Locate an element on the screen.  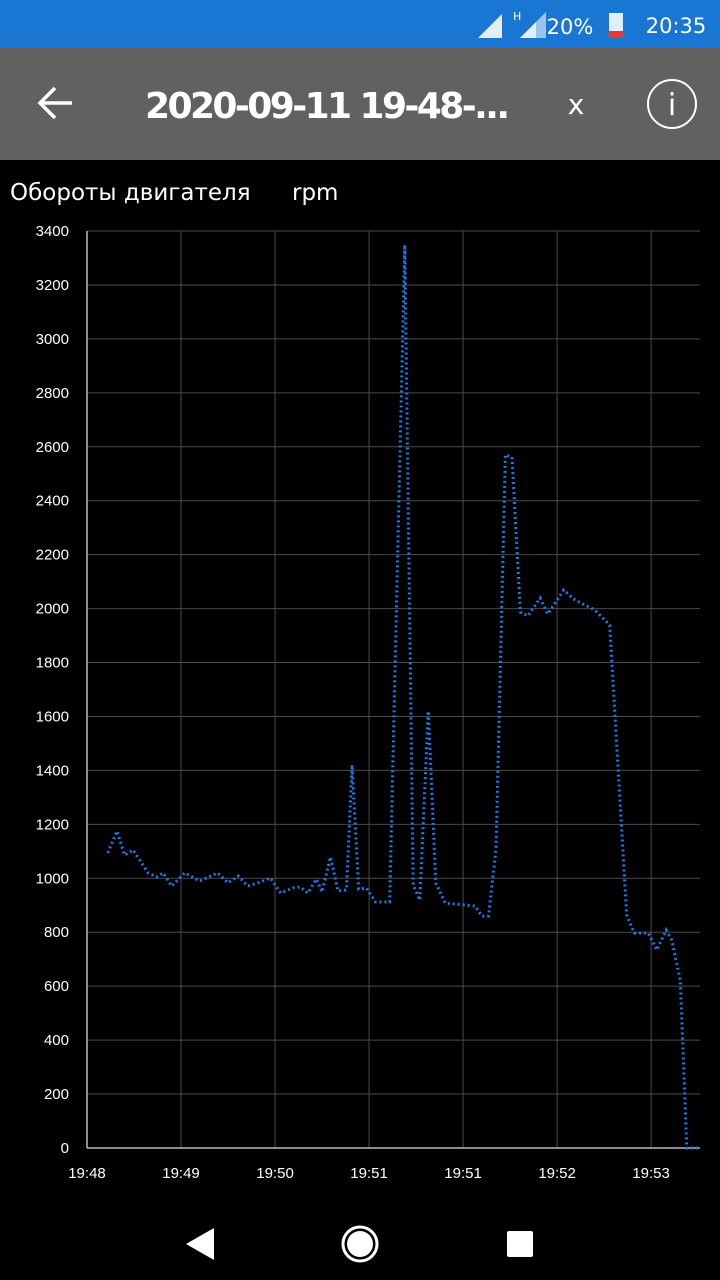
y-tick-label: 400 is located at coordinates (56, 1040).